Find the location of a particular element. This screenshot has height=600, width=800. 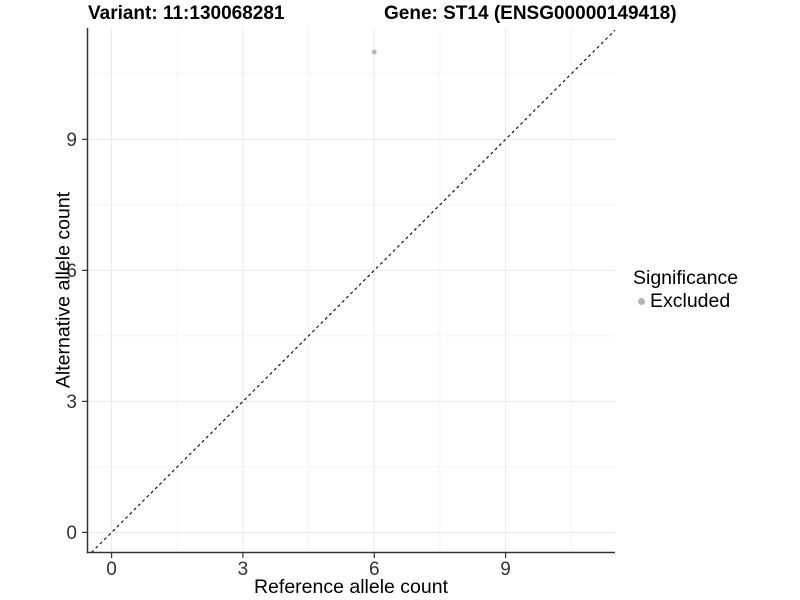

y-axis-title: Alternative allele count is located at coordinates (63, 290).